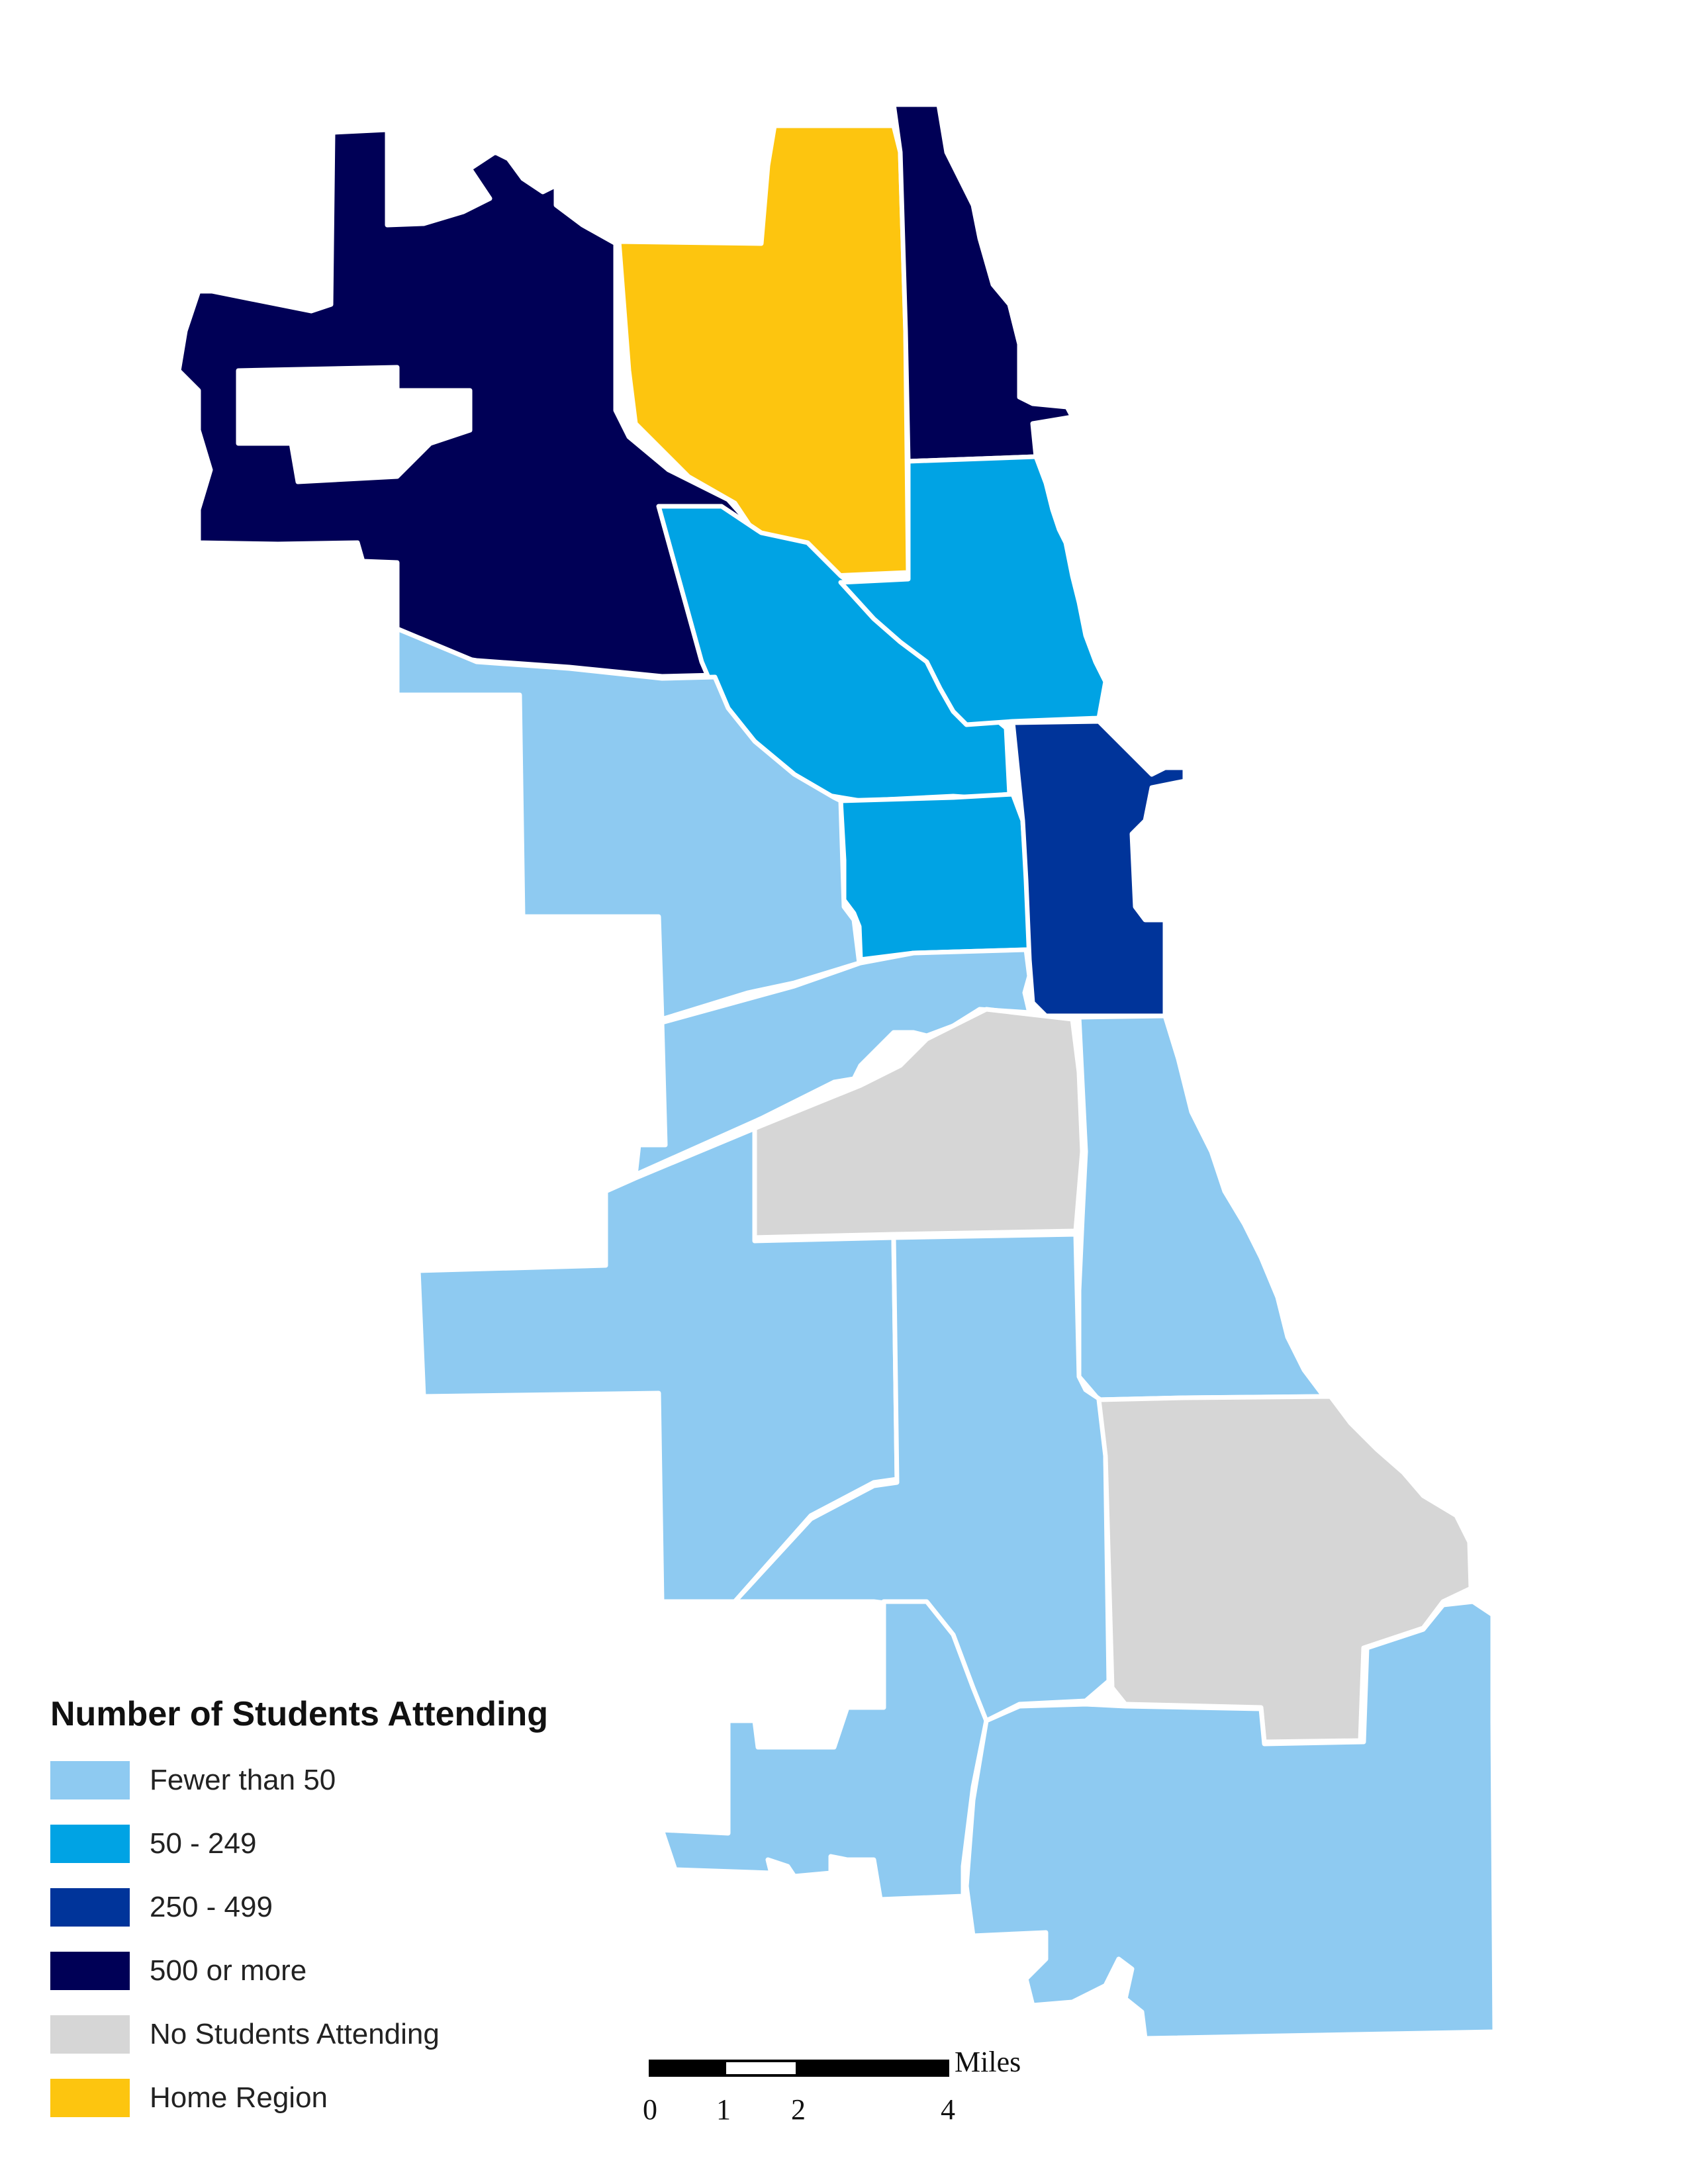  What do you see at coordinates (798, 2109) in the screenshot?
I see `scale-tick-label: 2` at bounding box center [798, 2109].